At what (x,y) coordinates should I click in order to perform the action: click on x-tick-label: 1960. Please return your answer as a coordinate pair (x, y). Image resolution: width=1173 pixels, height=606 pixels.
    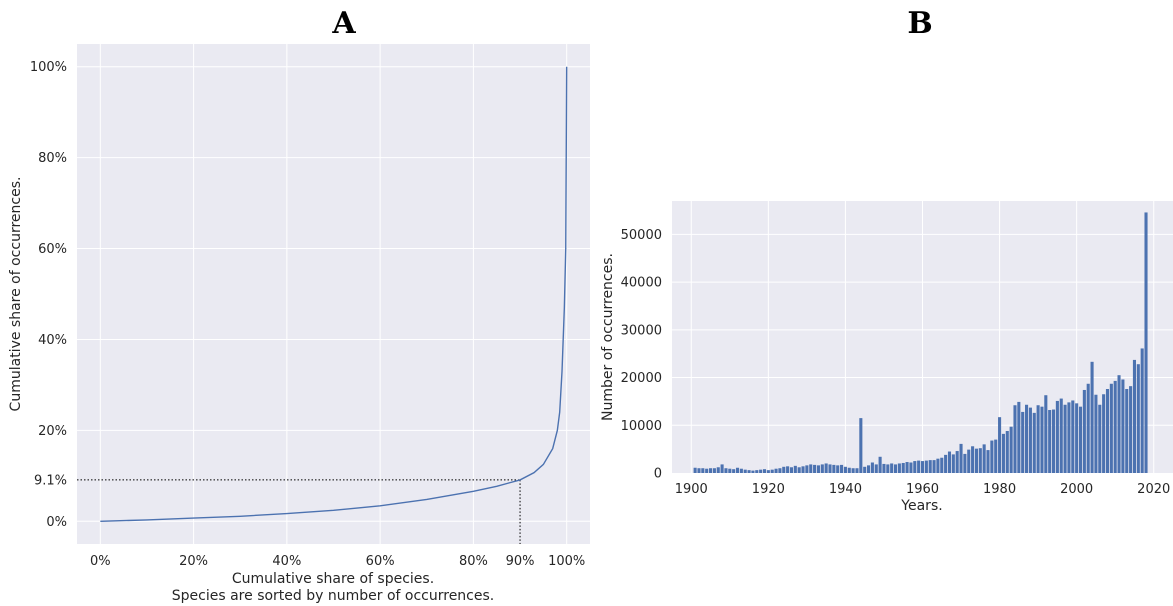
    Looking at the image, I should click on (922, 489).